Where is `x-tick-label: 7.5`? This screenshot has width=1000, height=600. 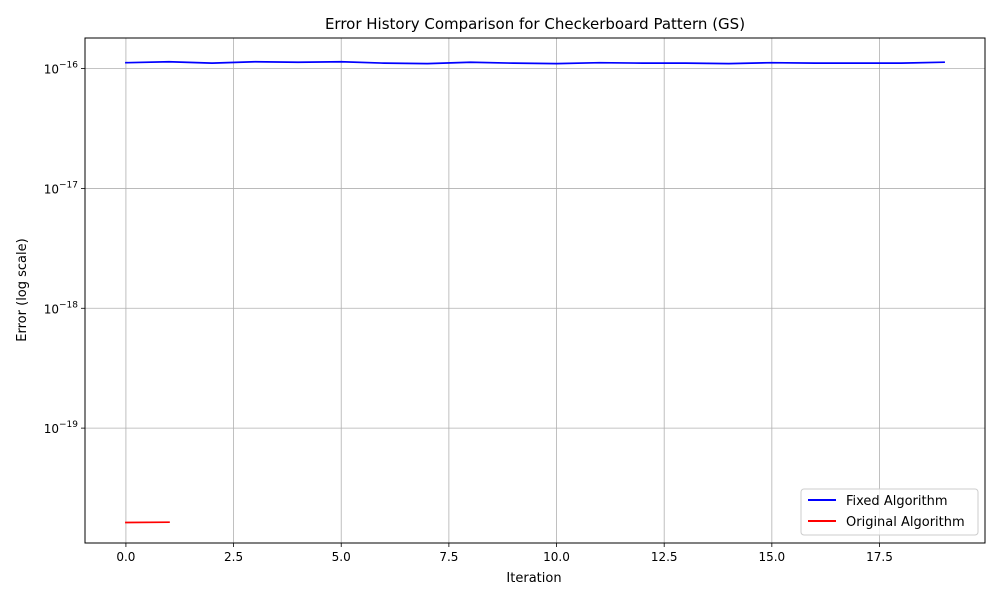
x-tick-label: 7.5 is located at coordinates (448, 557).